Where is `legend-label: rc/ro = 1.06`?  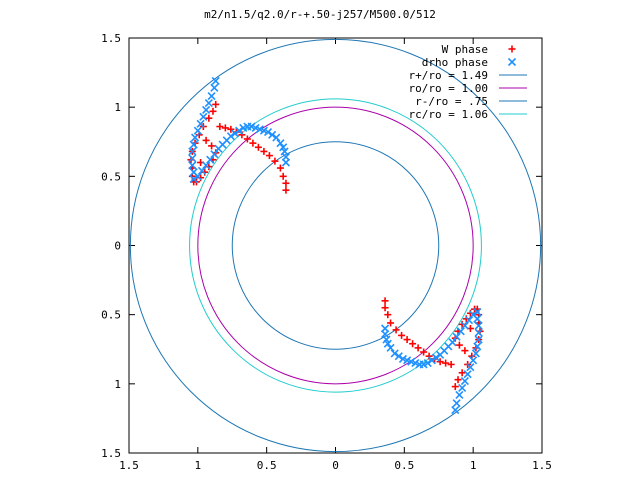
legend-label: rc/ro = 1.06 is located at coordinates (448, 114).